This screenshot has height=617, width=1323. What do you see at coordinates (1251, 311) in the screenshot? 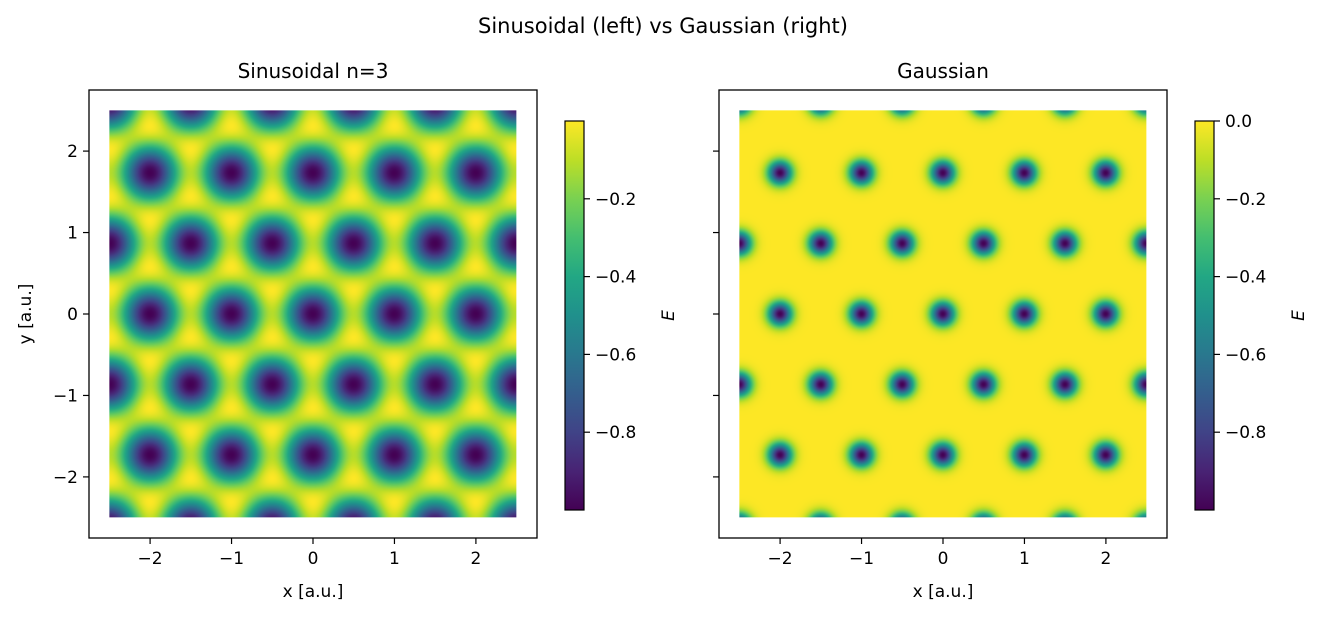
I see `colorbar: 0.0 −0.2 −0.4 −0.6 −0.8 E` at bounding box center [1251, 311].